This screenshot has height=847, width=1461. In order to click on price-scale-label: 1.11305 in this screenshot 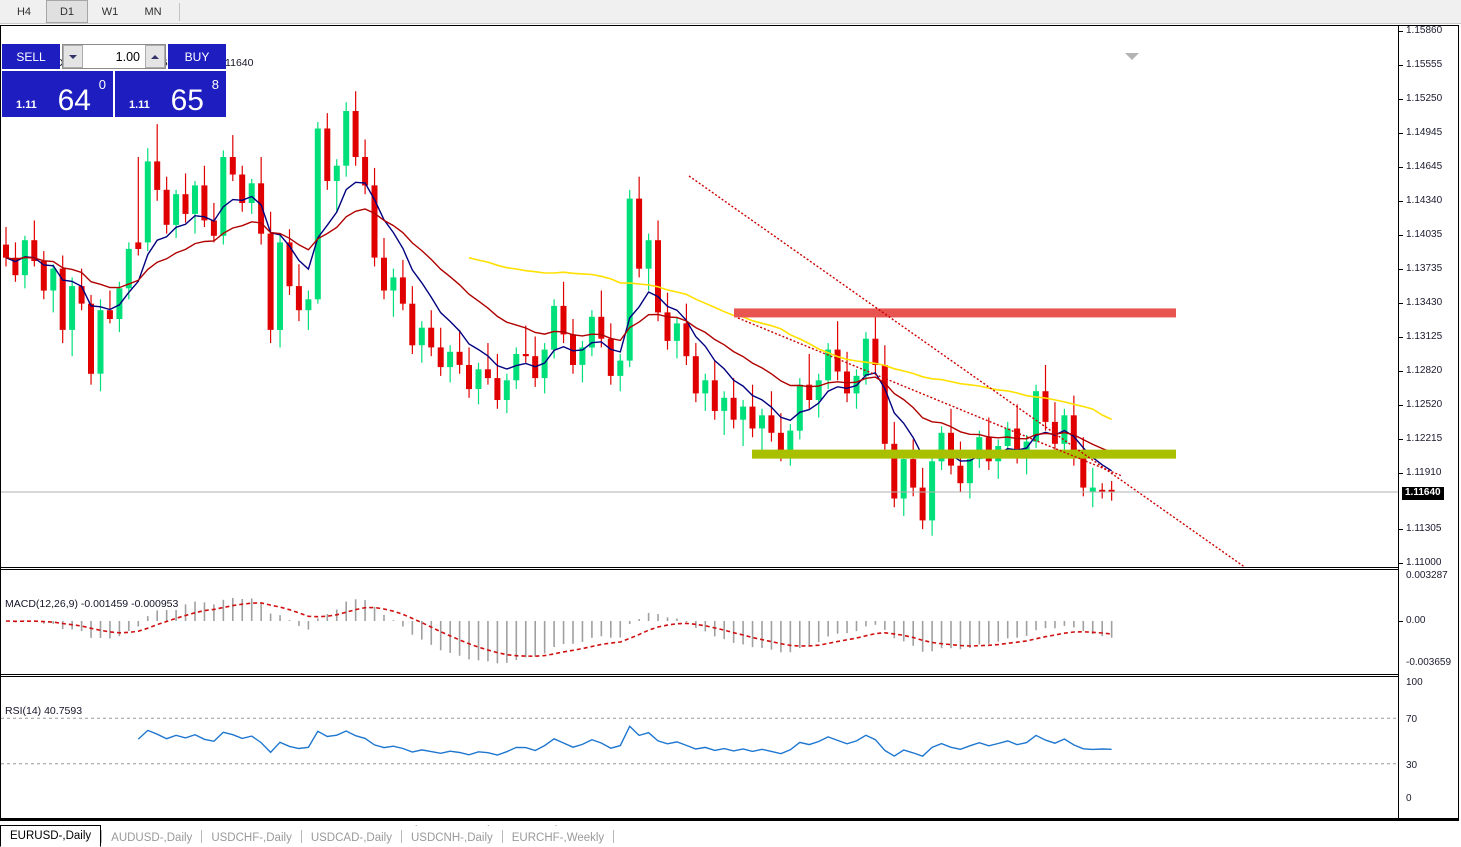, I will do `click(1424, 528)`.